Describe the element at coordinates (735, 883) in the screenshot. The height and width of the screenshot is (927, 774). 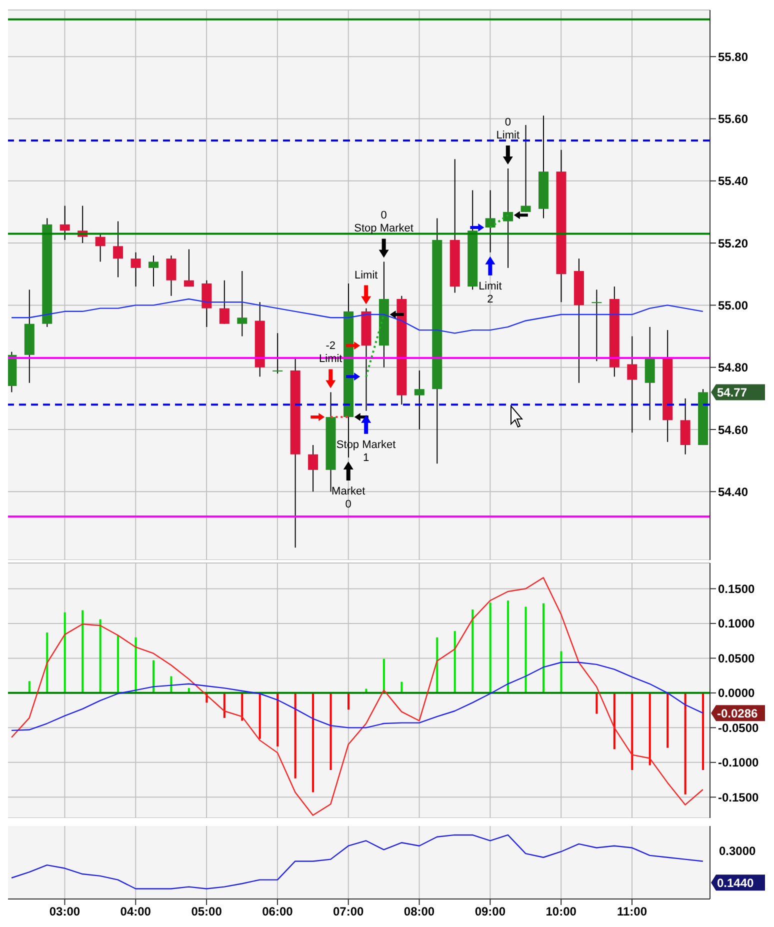
I see `text: 0.1440` at that location.